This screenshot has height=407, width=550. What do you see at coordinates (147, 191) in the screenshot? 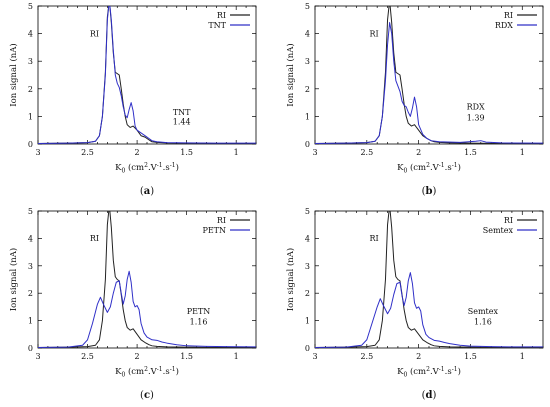
I see `panel-label: (a)` at bounding box center [147, 191].